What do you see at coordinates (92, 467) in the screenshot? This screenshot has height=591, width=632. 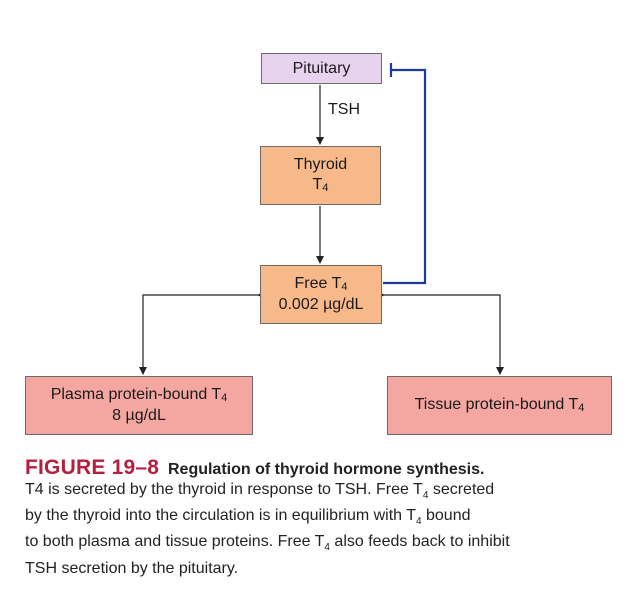 I see `figure-number: FIGURE 19–8` at bounding box center [92, 467].